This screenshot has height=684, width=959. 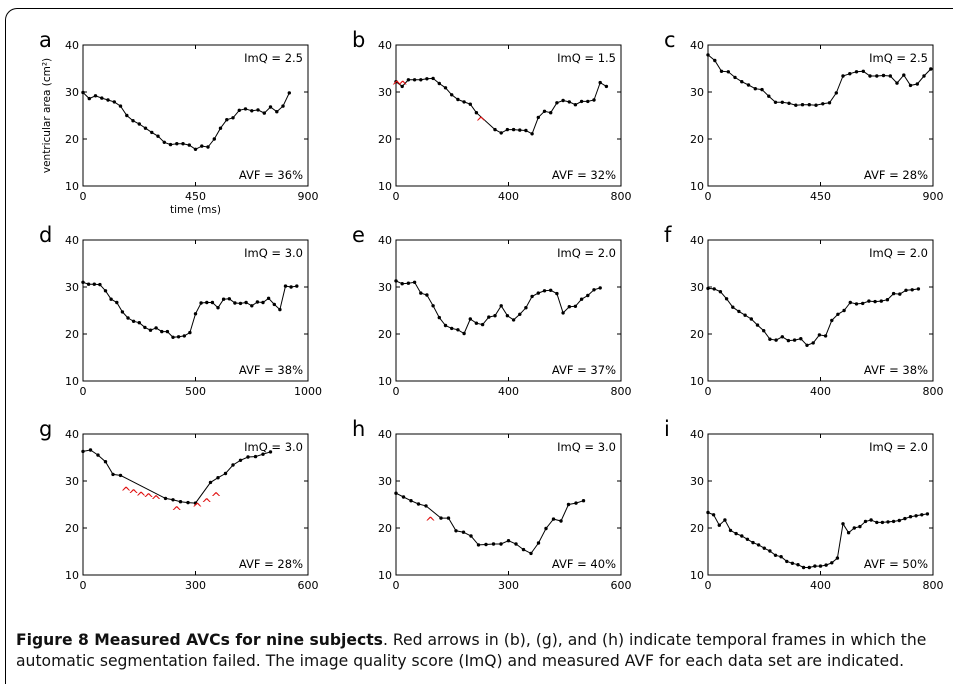 What do you see at coordinates (271, 564) in the screenshot?
I see `avf-label: AVF = 28%` at bounding box center [271, 564].